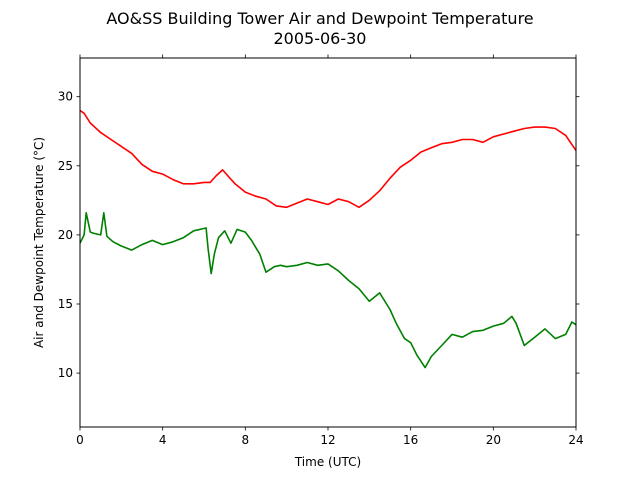  I want to click on y-tick-label-4: 30, so click(65, 97).